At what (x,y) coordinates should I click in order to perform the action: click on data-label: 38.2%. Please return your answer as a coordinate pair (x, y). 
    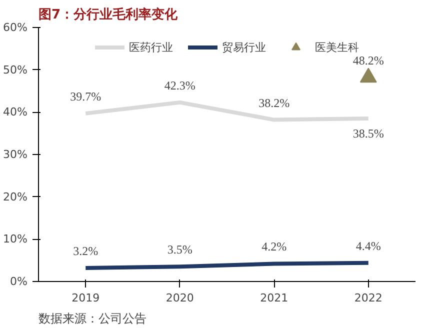
    Looking at the image, I should click on (274, 103).